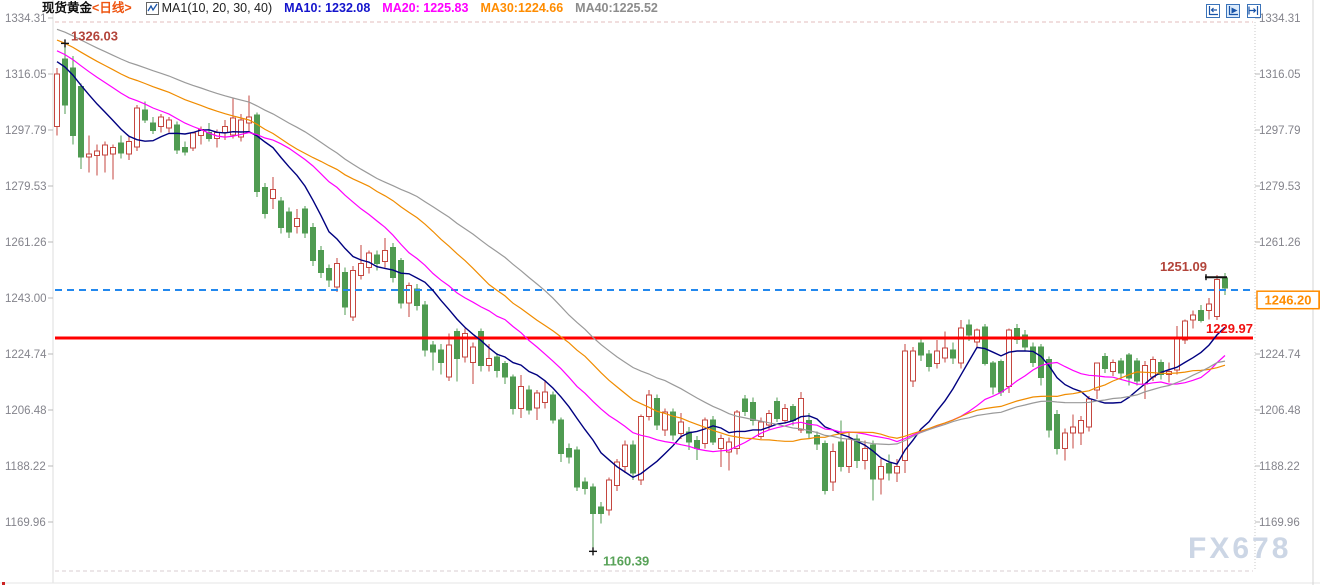 This screenshot has width=1320, height=585. What do you see at coordinates (1183, 266) in the screenshot?
I see `recent-high-label: 1251.09` at bounding box center [1183, 266].